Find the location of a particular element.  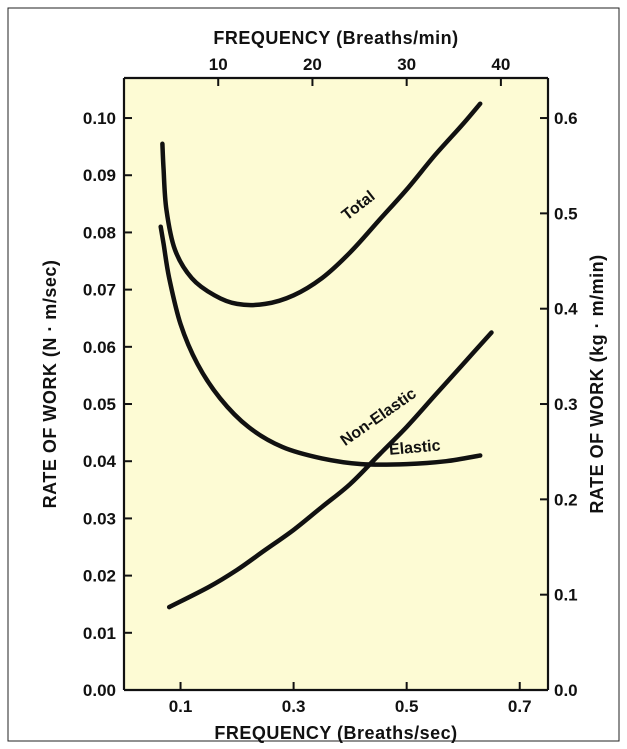

y-tick-label: 0.05 is located at coordinates (99, 404).